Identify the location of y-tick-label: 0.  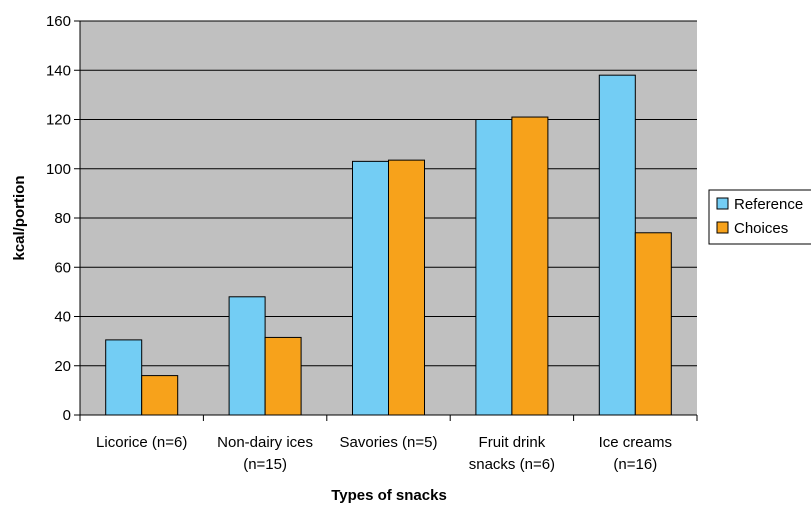
(67, 415).